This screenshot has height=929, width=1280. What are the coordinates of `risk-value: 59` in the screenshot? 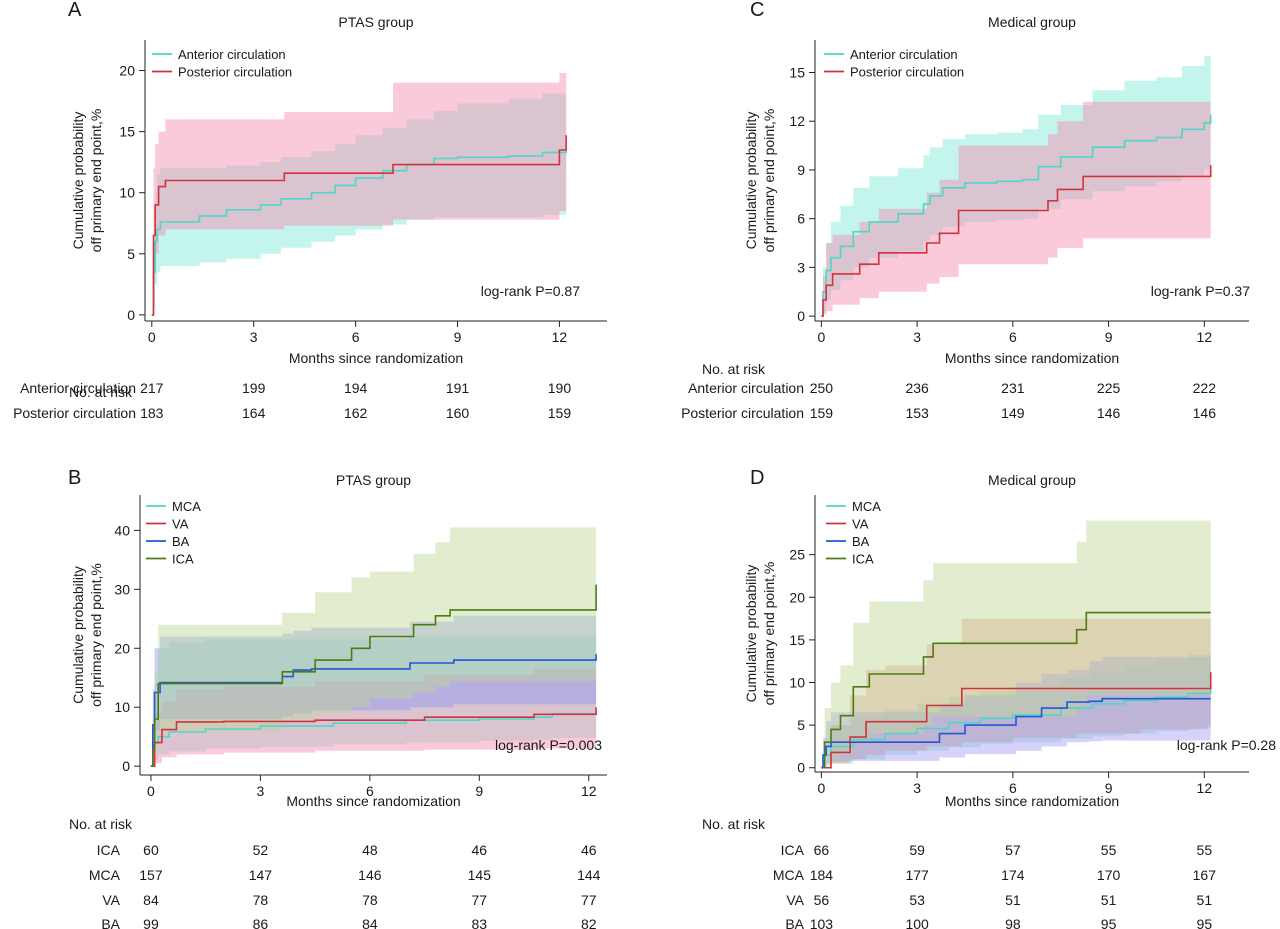 It's located at (917, 850).